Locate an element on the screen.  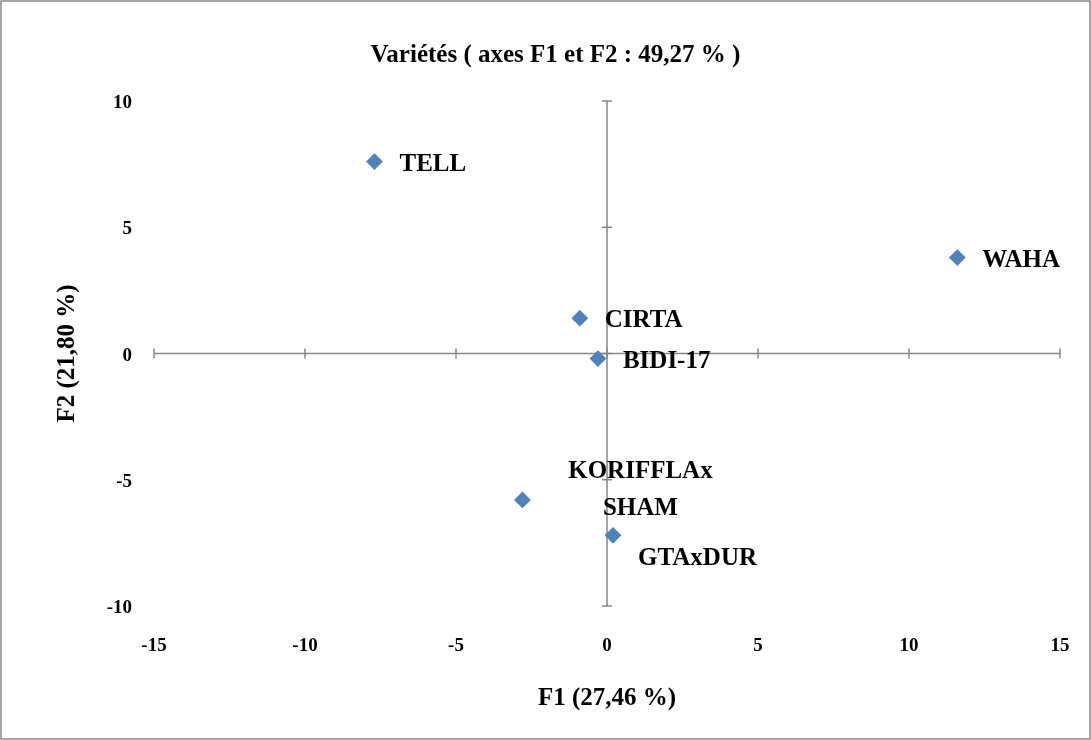
y-tick-label: -5 is located at coordinates (124, 480).